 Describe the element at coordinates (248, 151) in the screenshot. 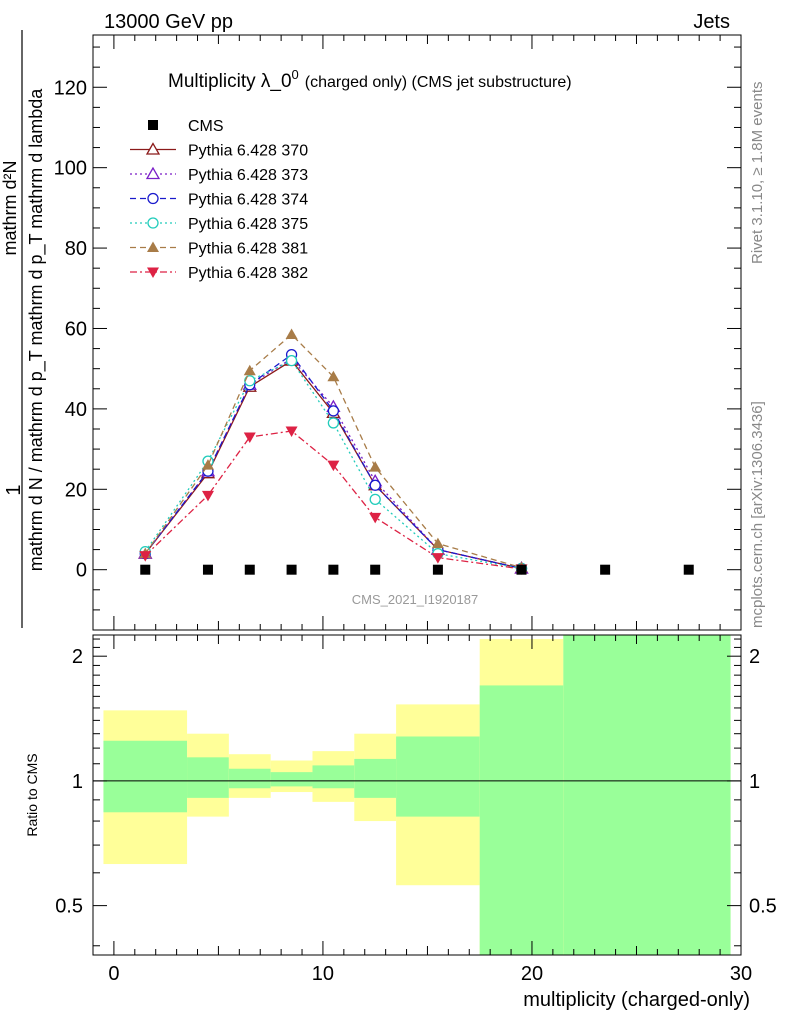

I see `legend-label: Pythia 6.428 370` at that location.